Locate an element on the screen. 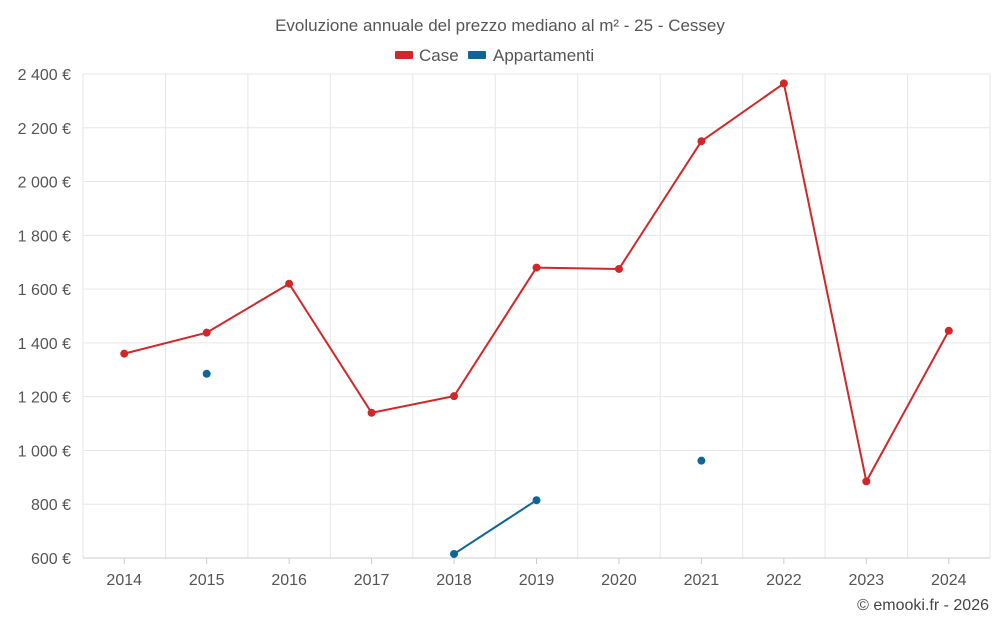 This screenshot has height=625, width=1000. x-tick-label: 2023 is located at coordinates (867, 580).